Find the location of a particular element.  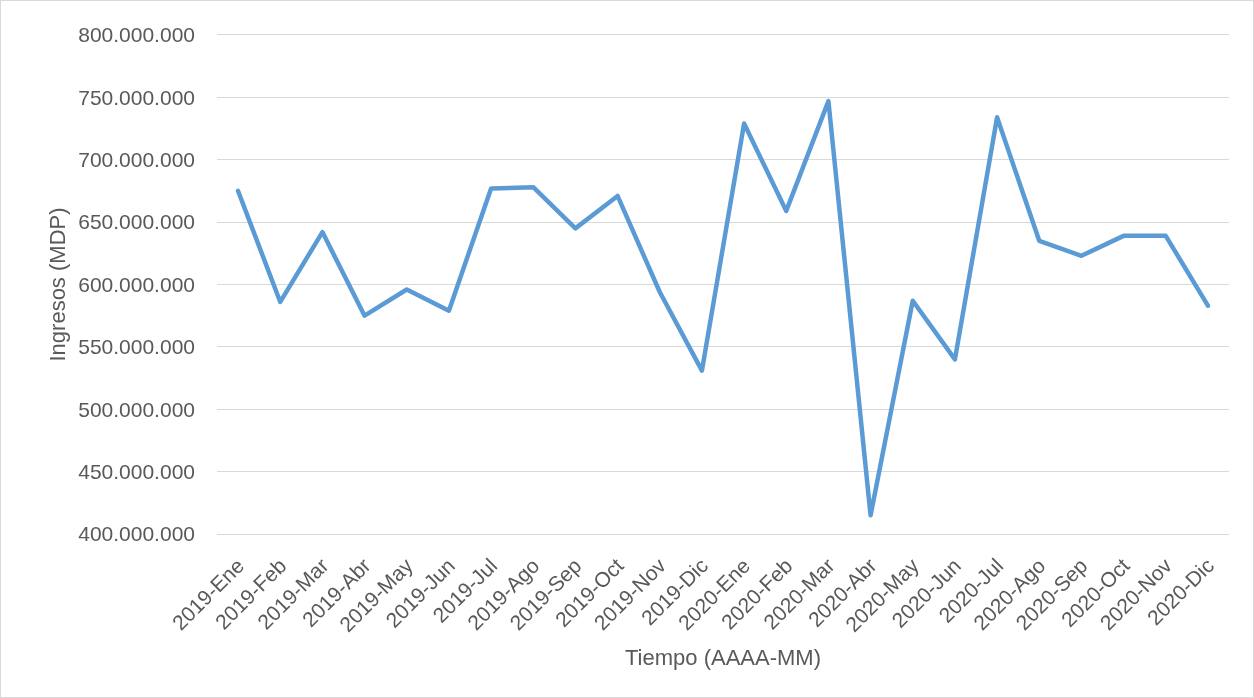

y-tick-label: 800.000.000 is located at coordinates (136, 35).